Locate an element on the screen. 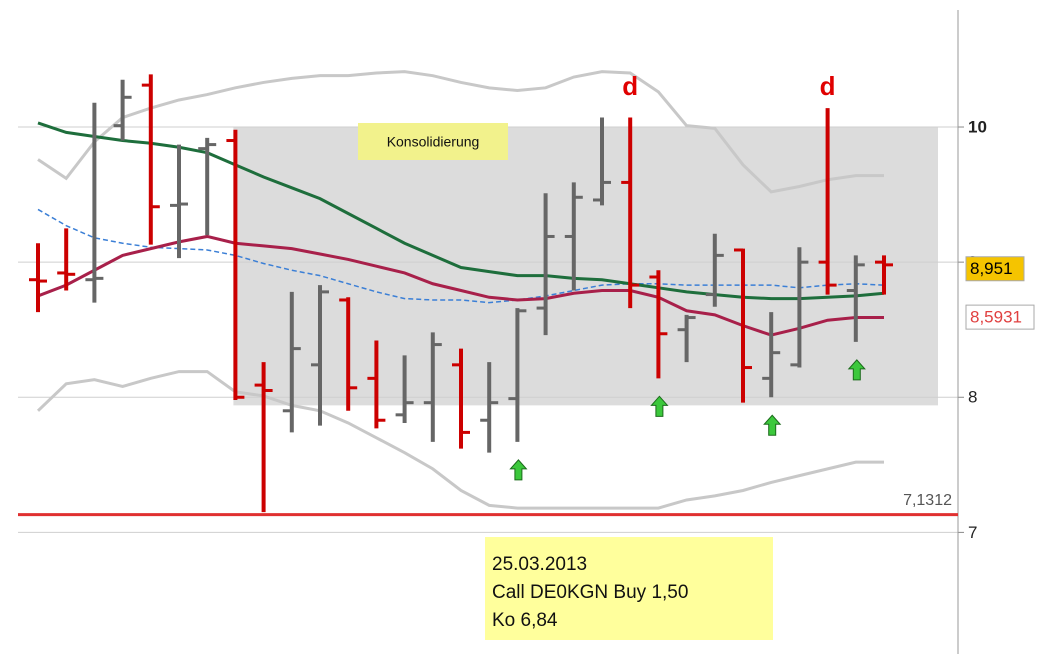  y-tick-label: 7 is located at coordinates (972, 532).